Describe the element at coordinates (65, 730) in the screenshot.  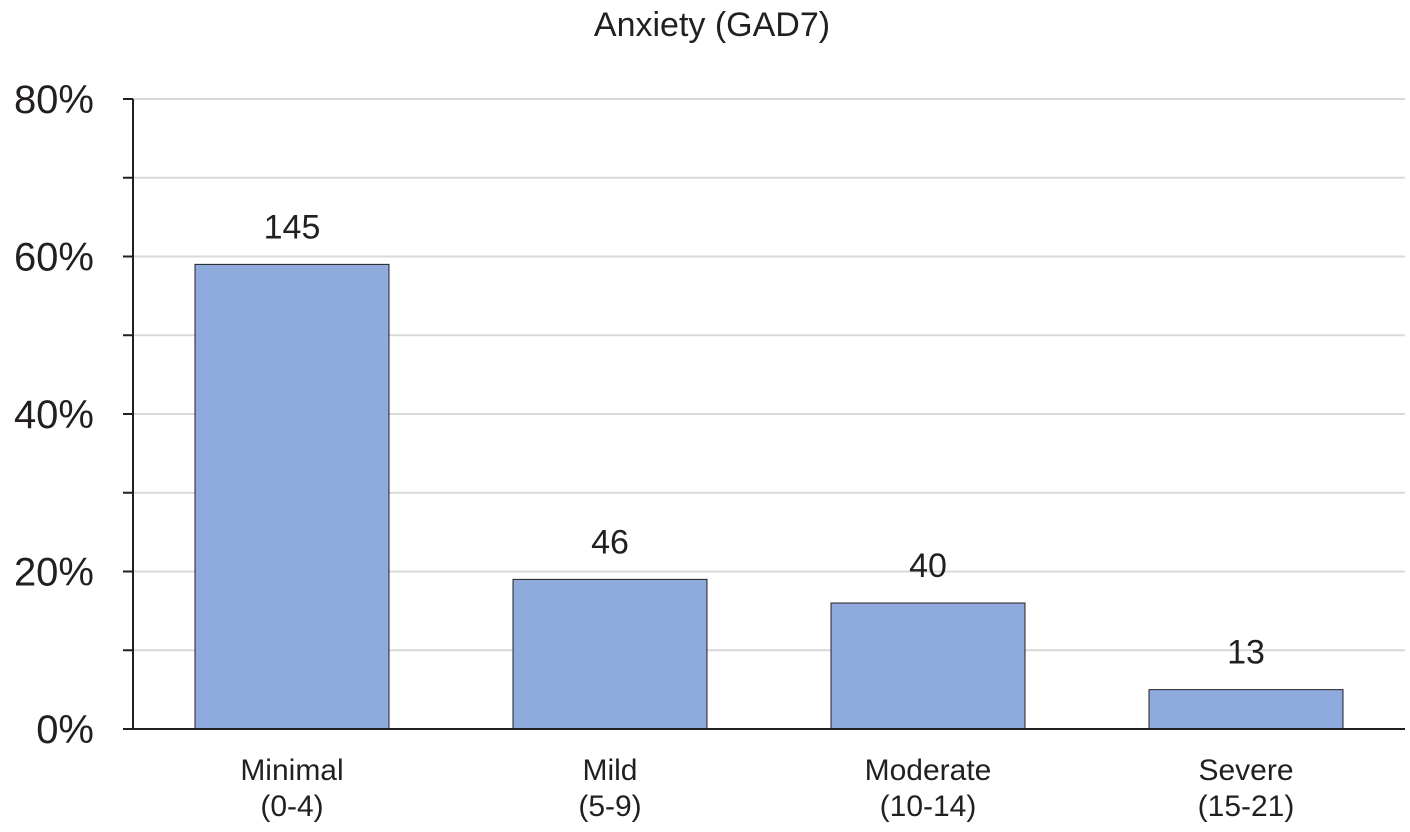
I see `y-tick-label: 0%` at that location.